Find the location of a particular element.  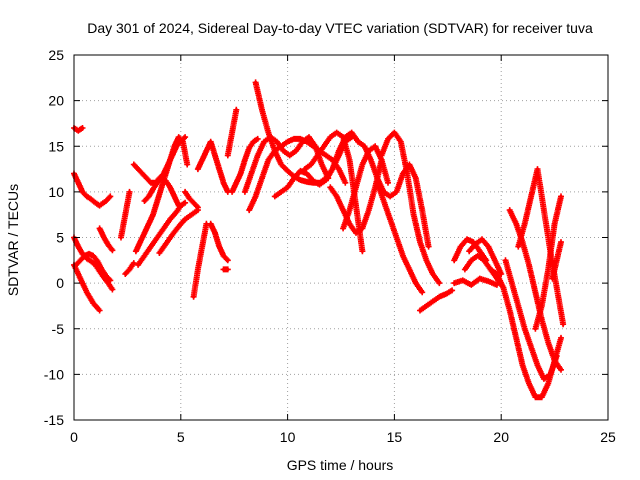

x-tick-label: 5 is located at coordinates (181, 437).